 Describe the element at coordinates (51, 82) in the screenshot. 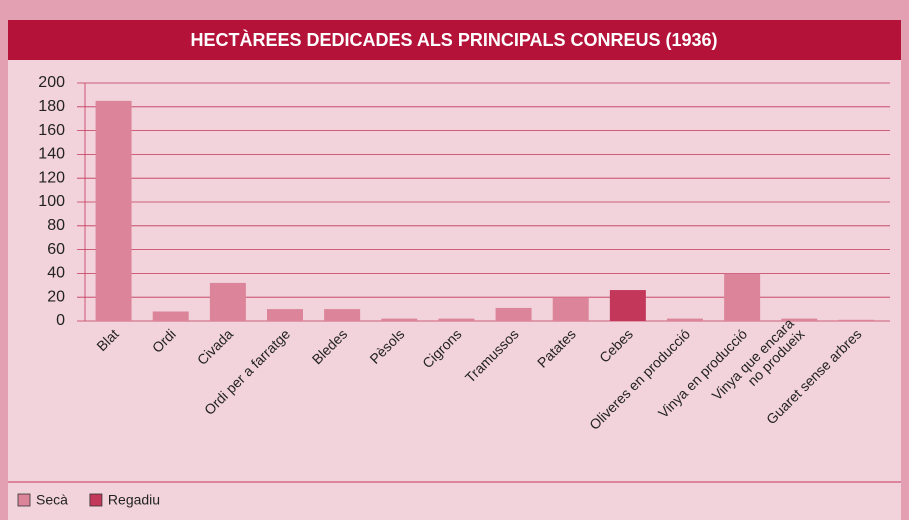

I see `y-tick-label: 200` at that location.